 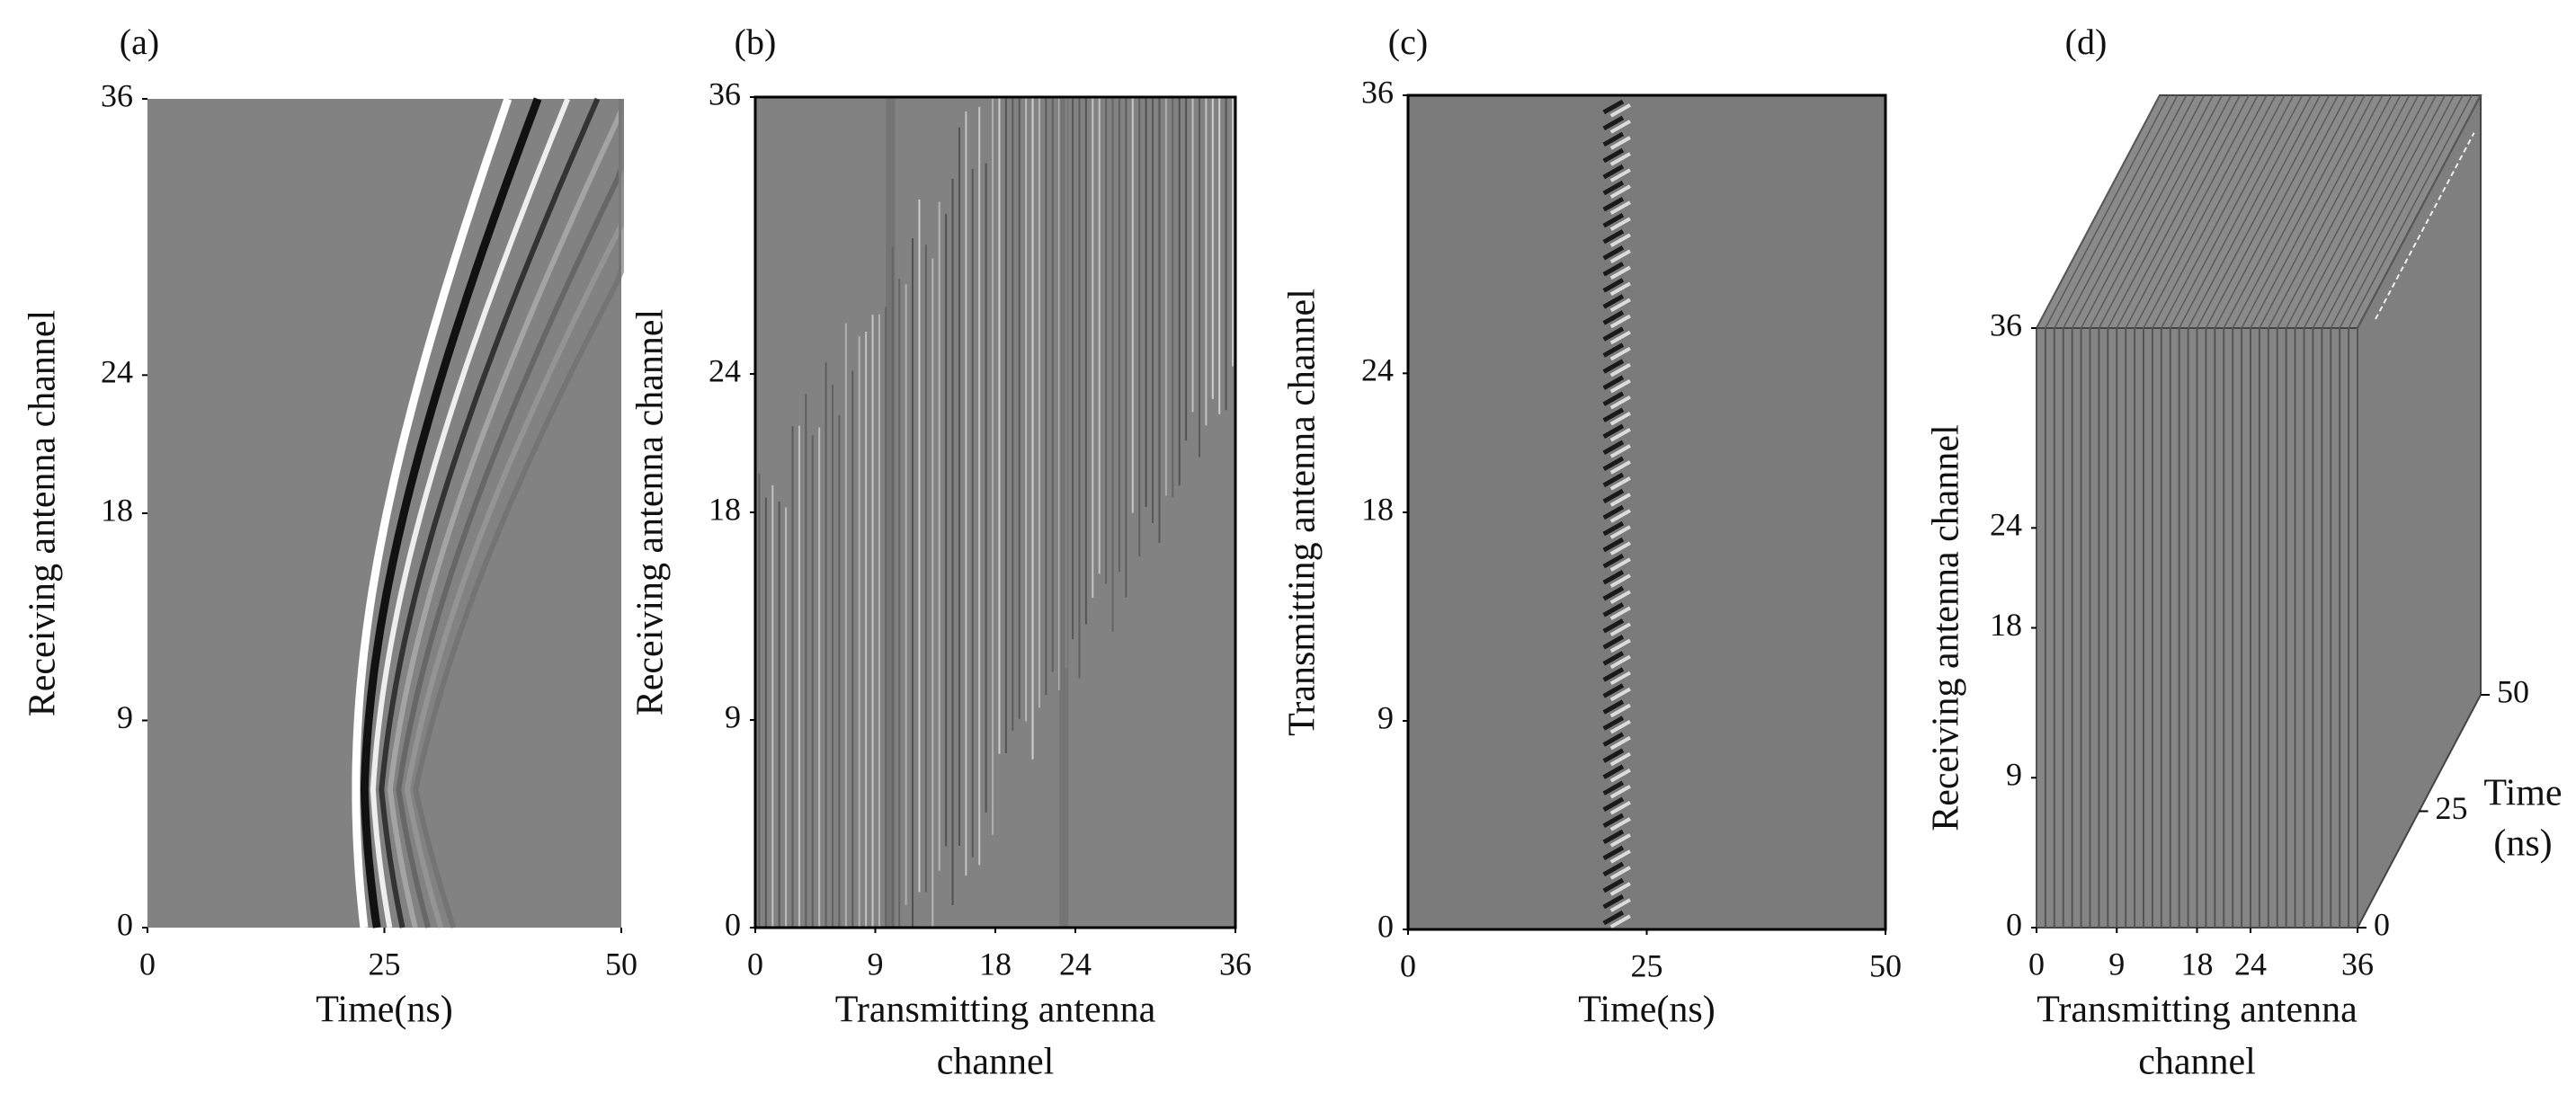 What do you see at coordinates (756, 42) in the screenshot?
I see `panel-label: (b)` at bounding box center [756, 42].